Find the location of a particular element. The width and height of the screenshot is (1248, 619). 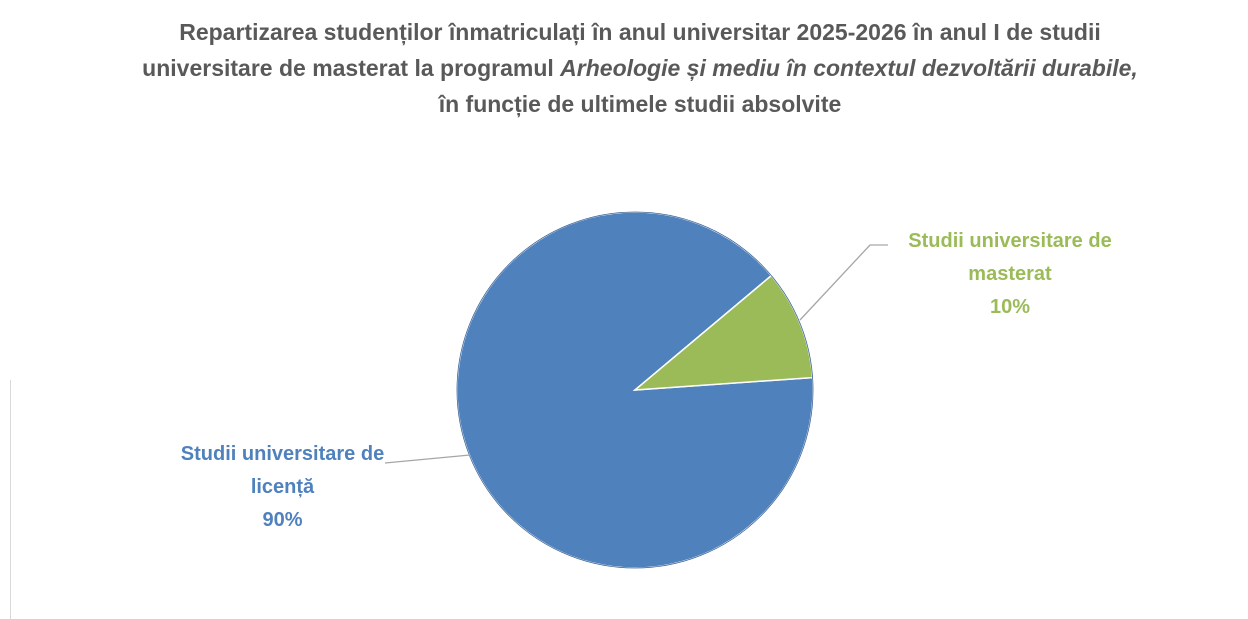

value-label: 90% is located at coordinates (282, 520).